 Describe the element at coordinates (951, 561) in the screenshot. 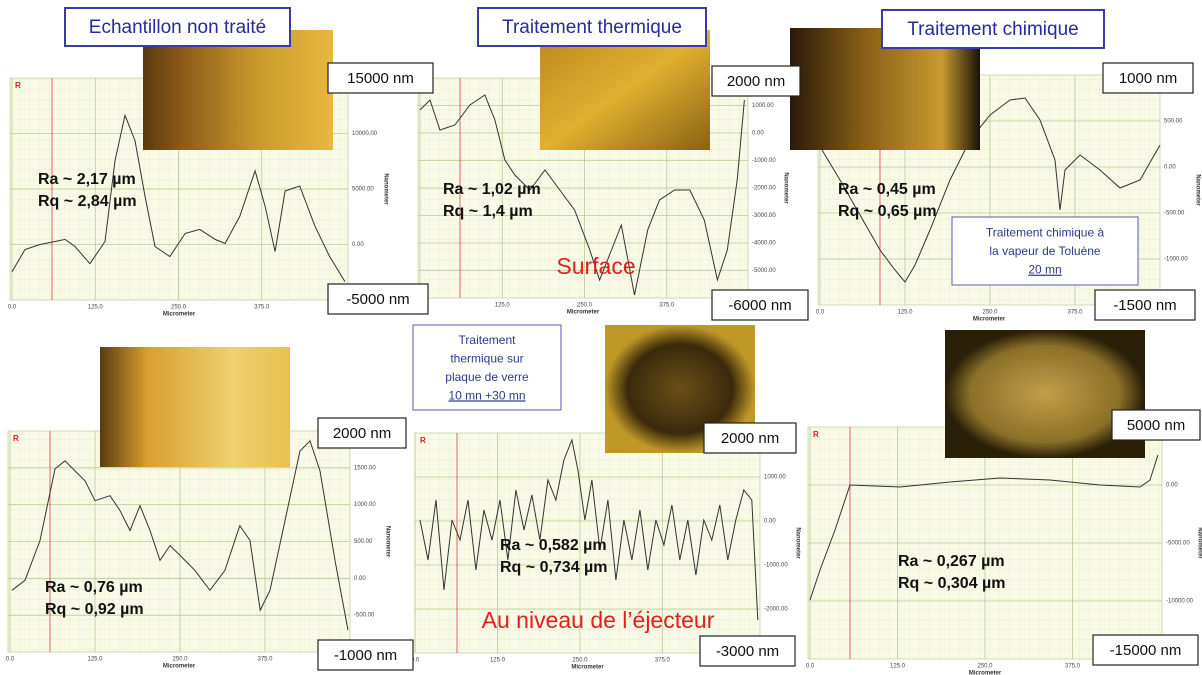

I see `ra-label: Ra ~ 0,267 µm` at that location.